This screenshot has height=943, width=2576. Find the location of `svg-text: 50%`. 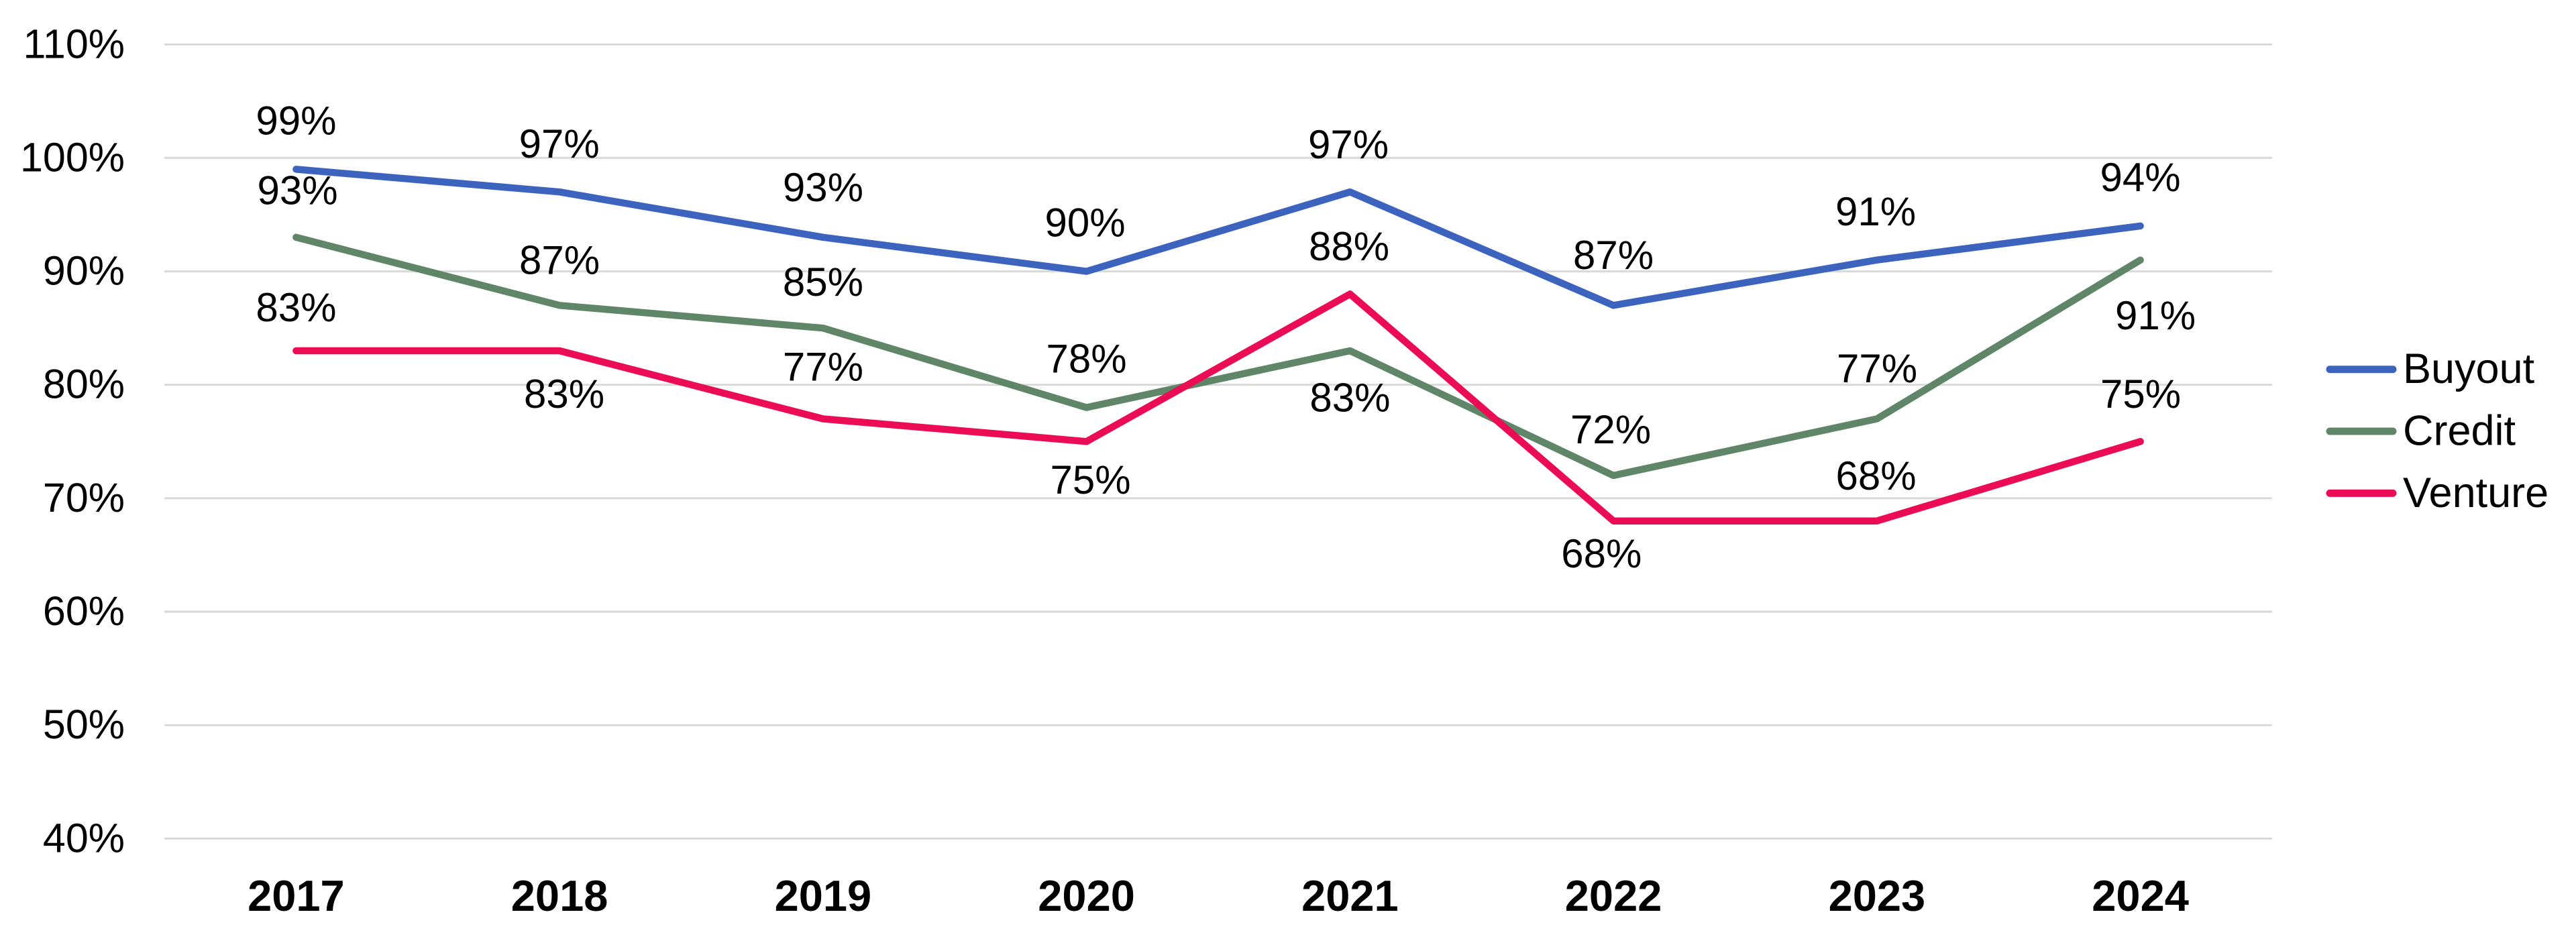

svg-text: 50% is located at coordinates (84, 725).